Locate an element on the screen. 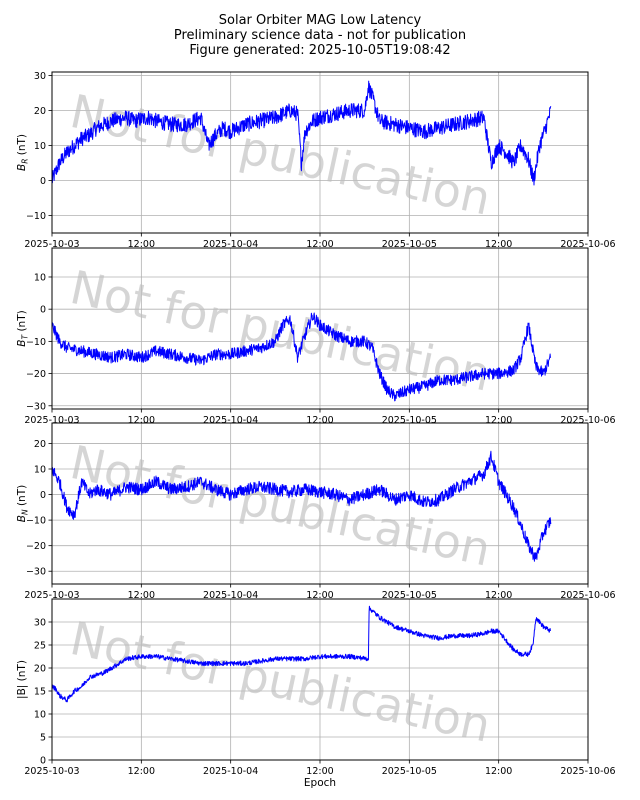 The image size is (640, 800). y-tick-label: 25 is located at coordinates (40, 646).